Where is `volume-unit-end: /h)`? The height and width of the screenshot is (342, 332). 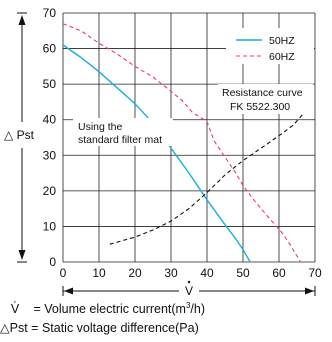
volume-unit-end: /h) is located at coordinates (198, 309).